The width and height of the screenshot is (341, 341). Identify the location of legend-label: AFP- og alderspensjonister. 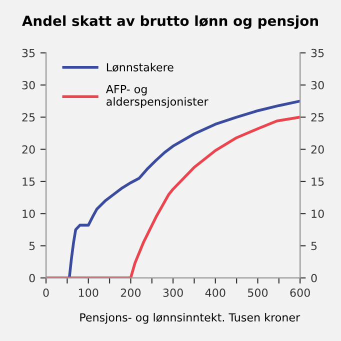
(157, 96).